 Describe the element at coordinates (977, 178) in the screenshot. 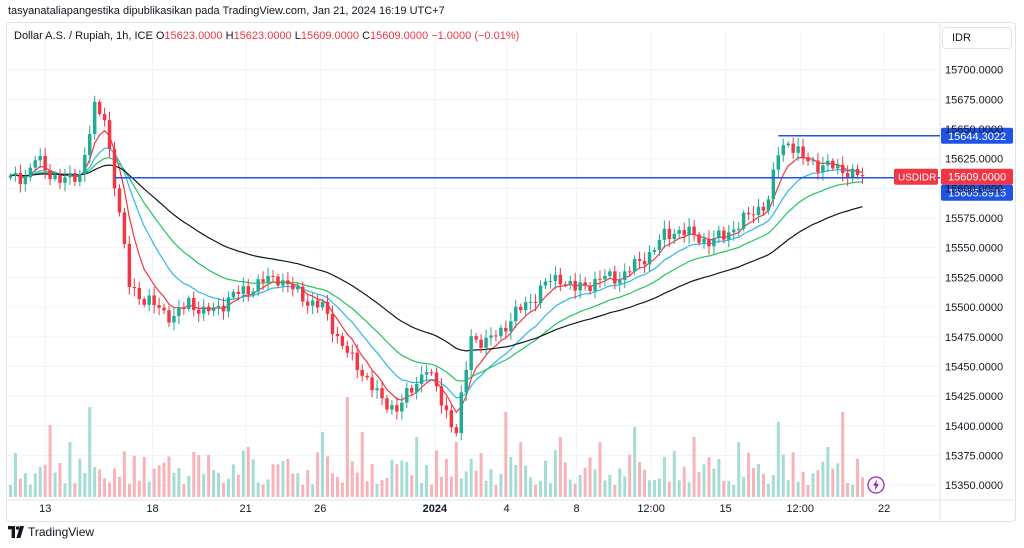

I see `last-price-label: 15609.0000` at that location.